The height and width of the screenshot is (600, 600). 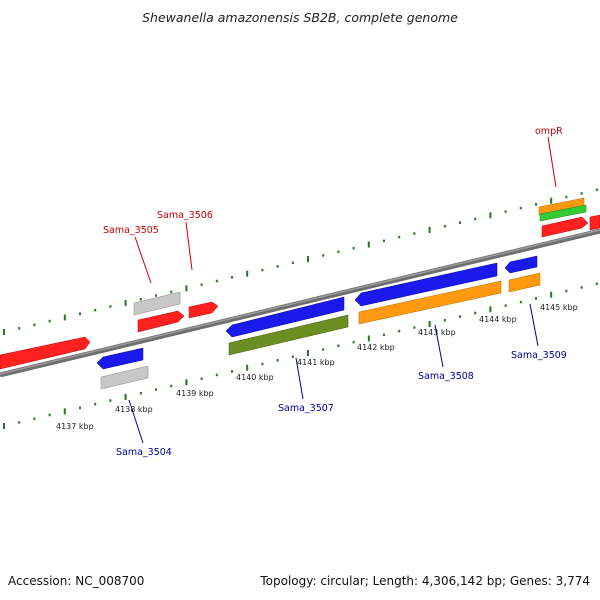 What do you see at coordinates (563, 213) in the screenshot?
I see `gene-feature-green` at bounding box center [563, 213].